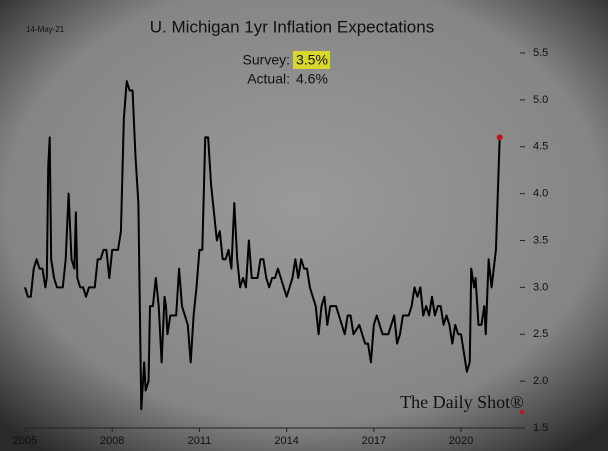 Image resolution: width=608 pixels, height=451 pixels. I want to click on y-tick-label: 3.5, so click(540, 240).